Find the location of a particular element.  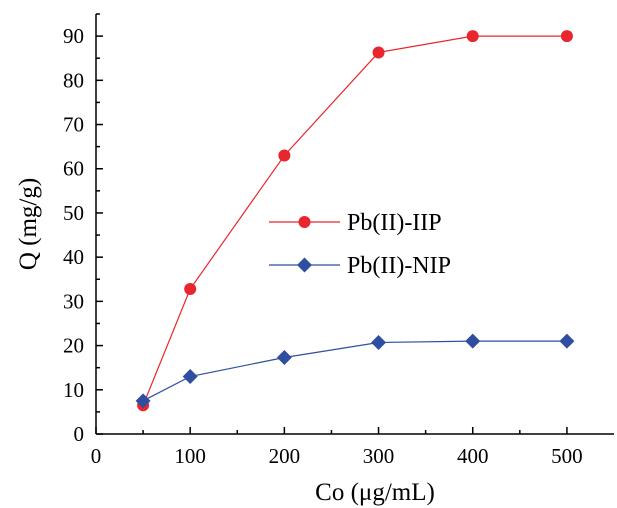

x-axis-title: Co (μg/mL) is located at coordinates (375, 492).